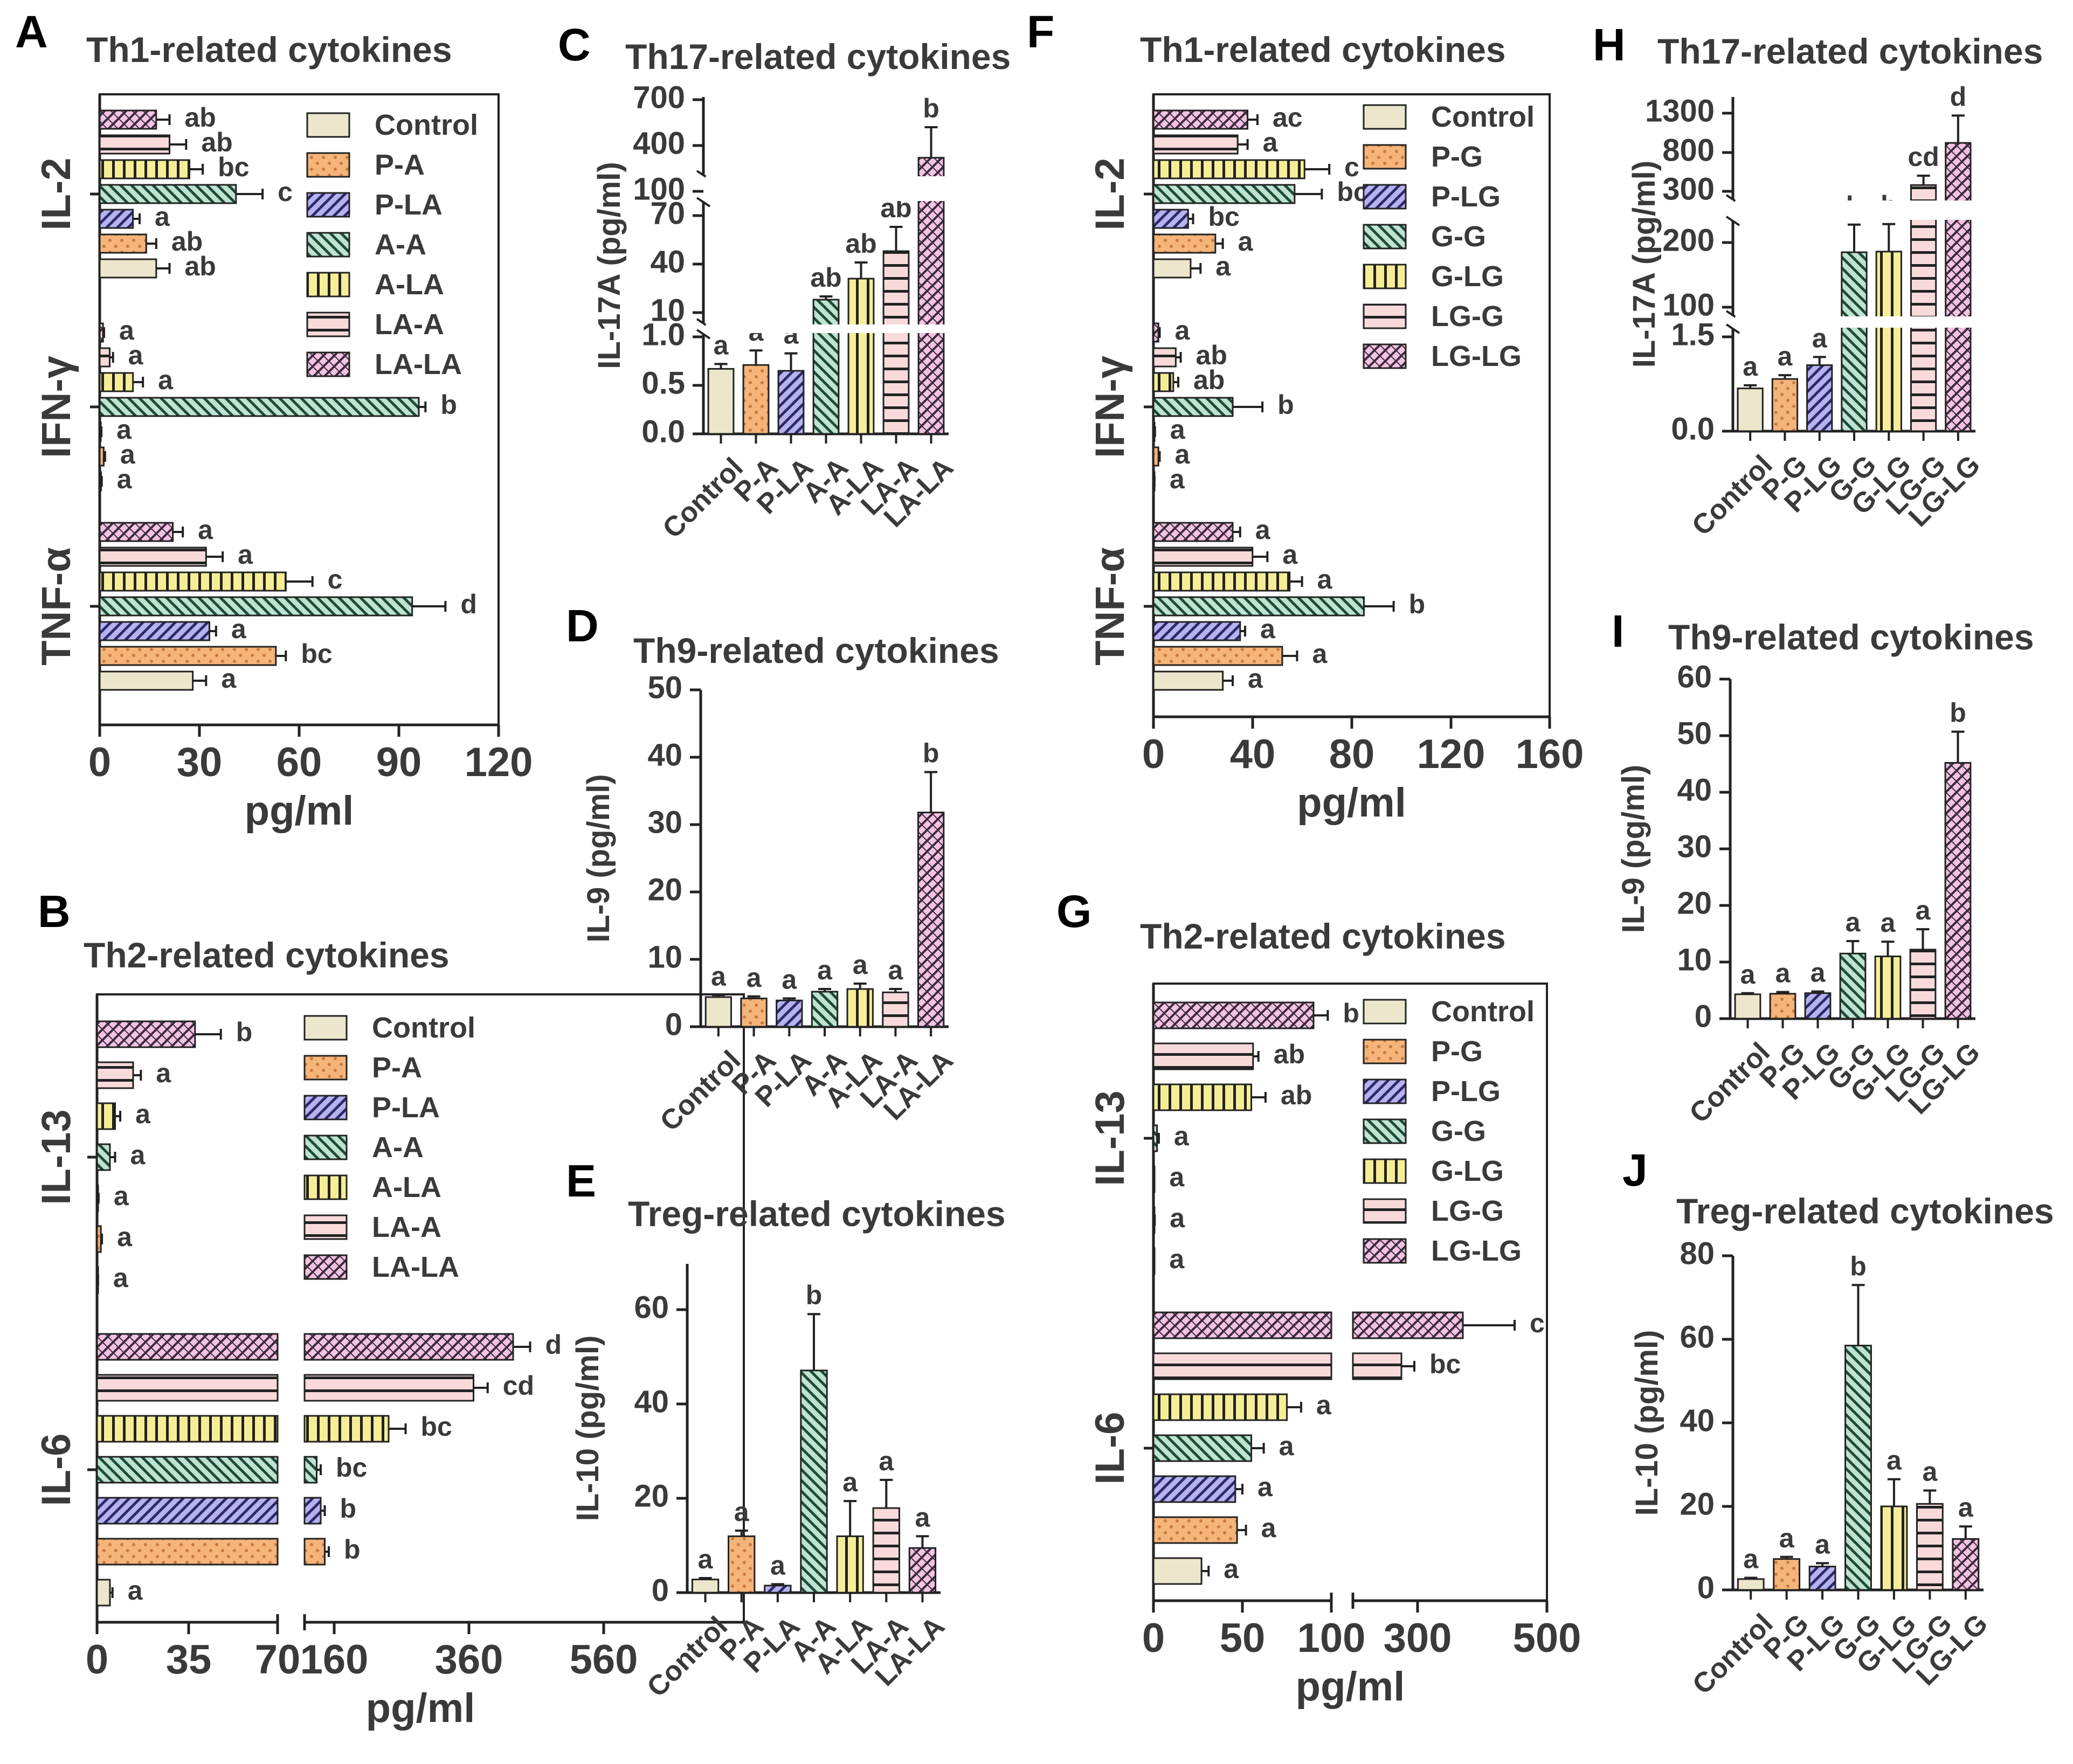 The image size is (2073, 1764). Describe the element at coordinates (389, 1388) in the screenshot. I see `bar-B-IL-6-5-right` at that location.